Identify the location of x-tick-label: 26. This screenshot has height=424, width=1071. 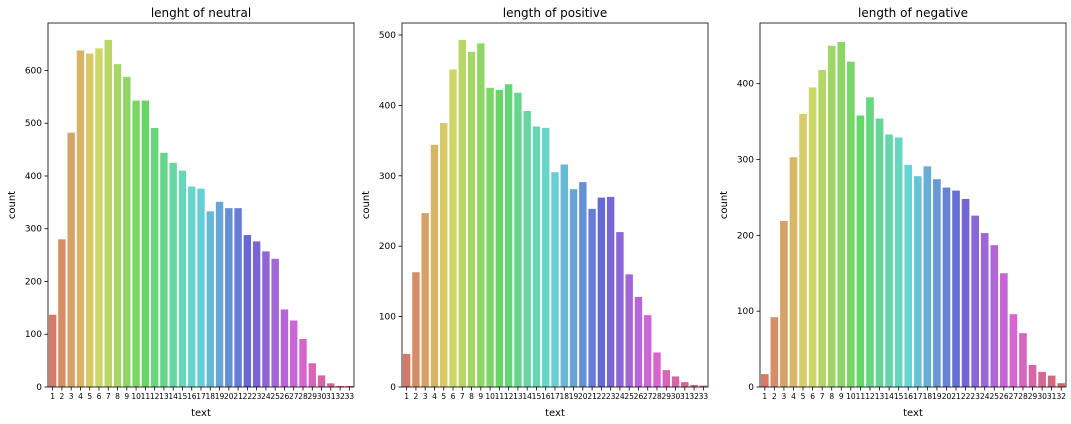
(285, 396).